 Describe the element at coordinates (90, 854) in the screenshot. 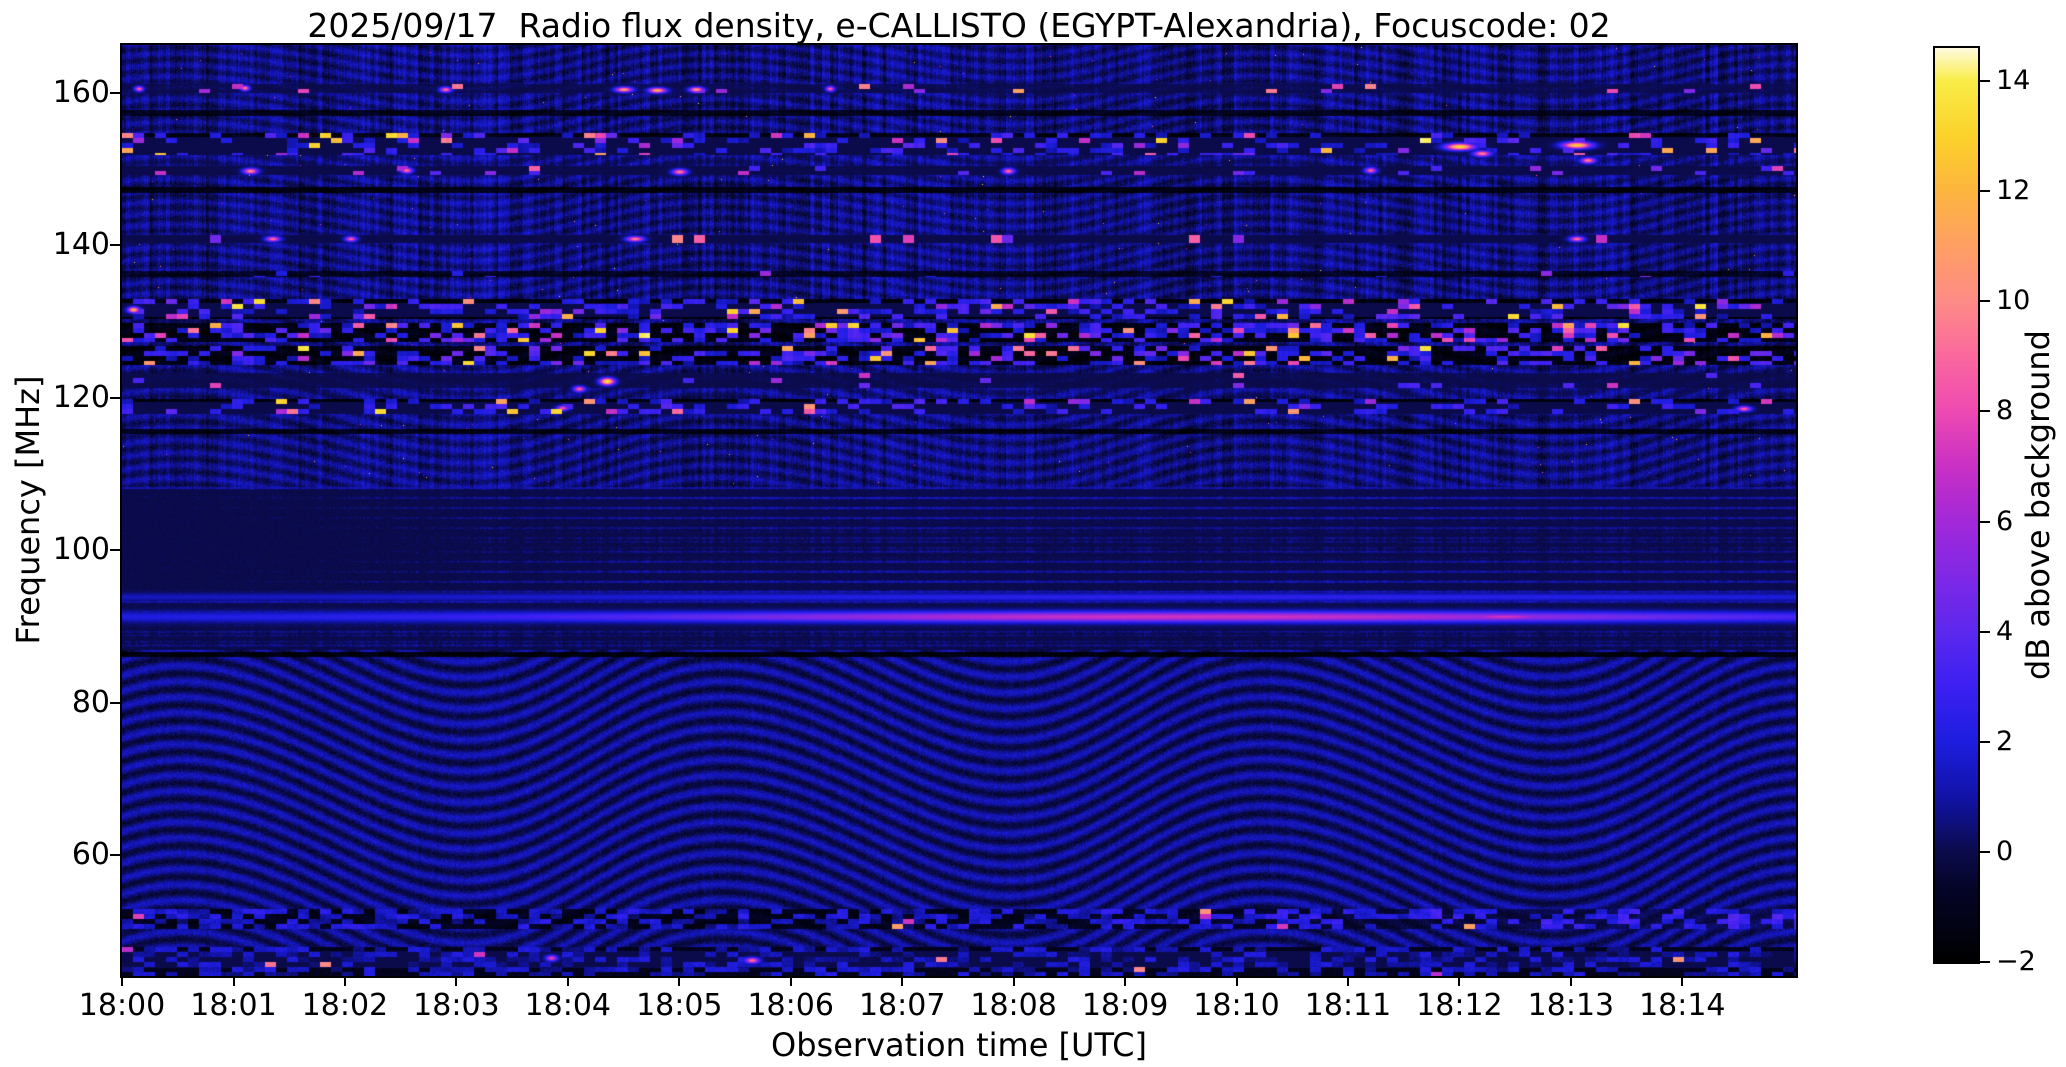

I see `y-tick-label: 60` at that location.